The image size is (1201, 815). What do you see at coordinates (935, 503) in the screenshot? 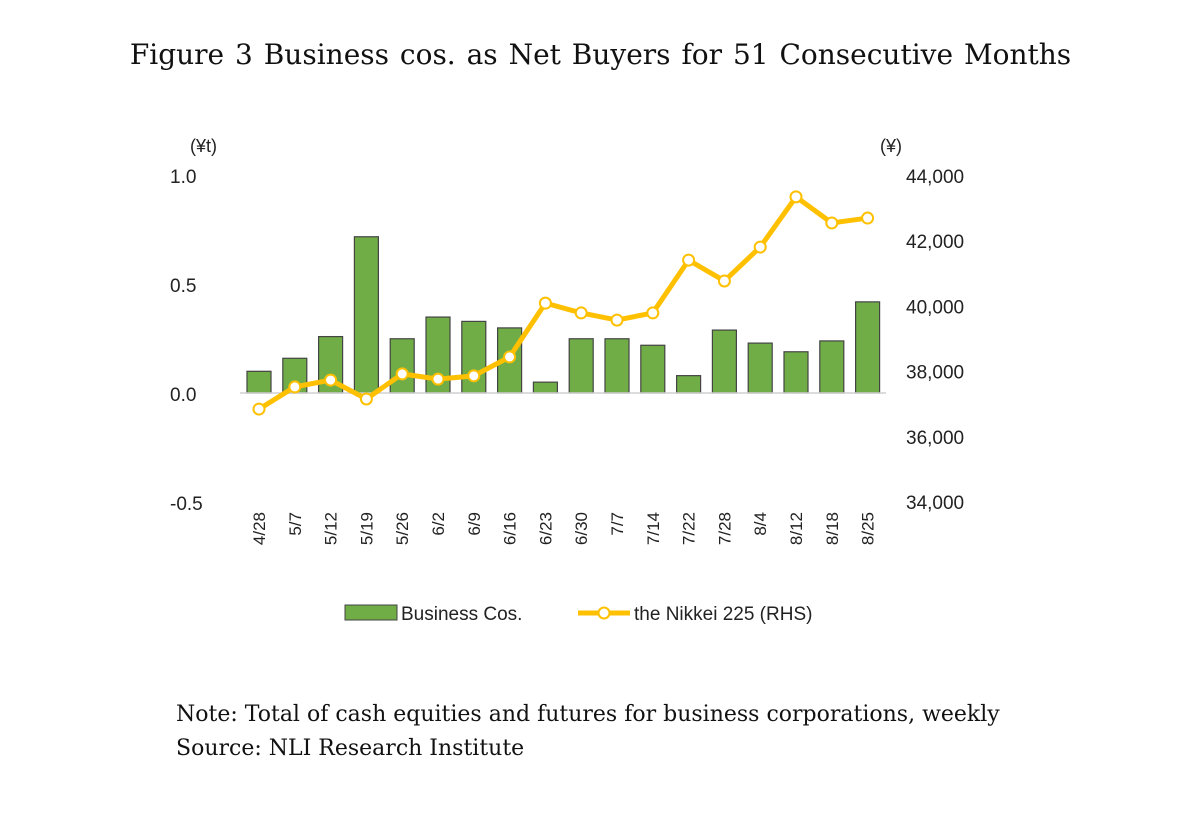
I see `right-tick-label: 34,000` at bounding box center [935, 503].